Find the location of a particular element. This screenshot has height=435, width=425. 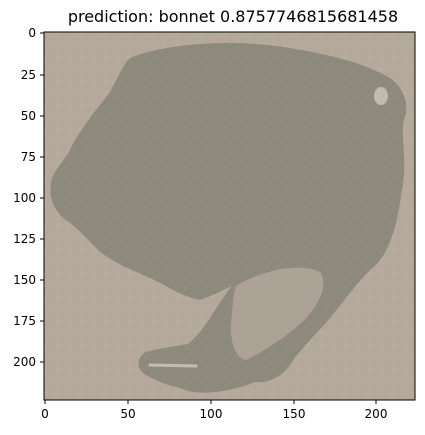

y-axis: 0 25 50 75 100 125 150 175 200 is located at coordinates (28, 197).